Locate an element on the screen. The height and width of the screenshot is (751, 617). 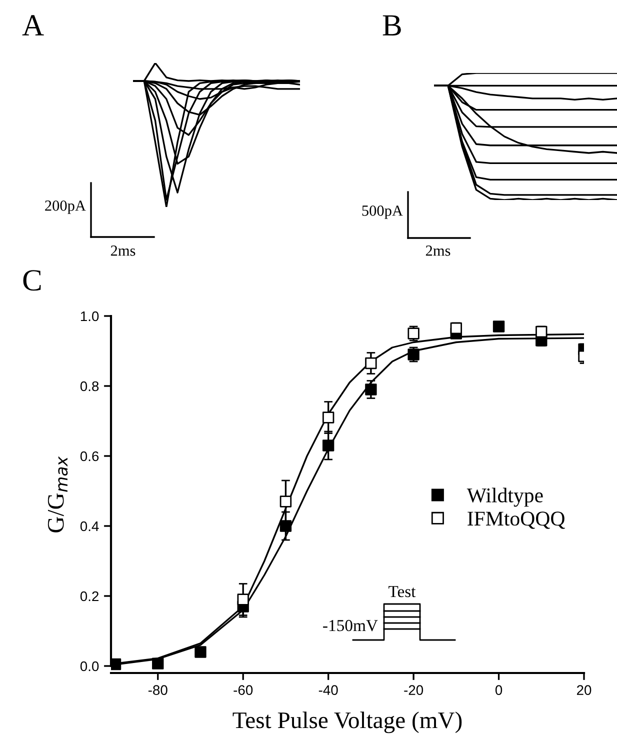
annotation: -150mV is located at coordinates (350, 626).